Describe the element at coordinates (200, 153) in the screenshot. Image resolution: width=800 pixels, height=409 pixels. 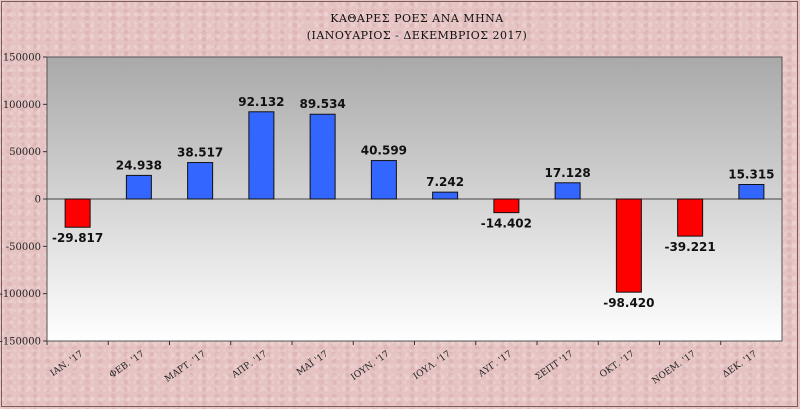
I see `data-label: 38.517` at that location.